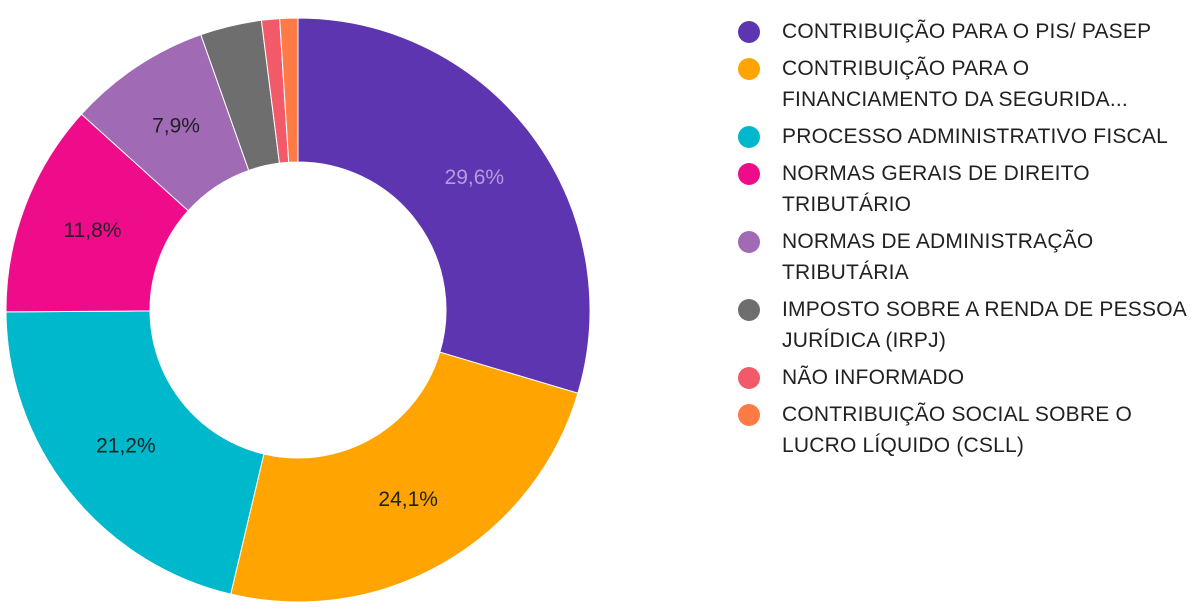 The width and height of the screenshot is (1200, 616). Describe the element at coordinates (975, 136) in the screenshot. I see `legend-label: PROCESSO ADMINISTRATIVO FISCAL` at that location.